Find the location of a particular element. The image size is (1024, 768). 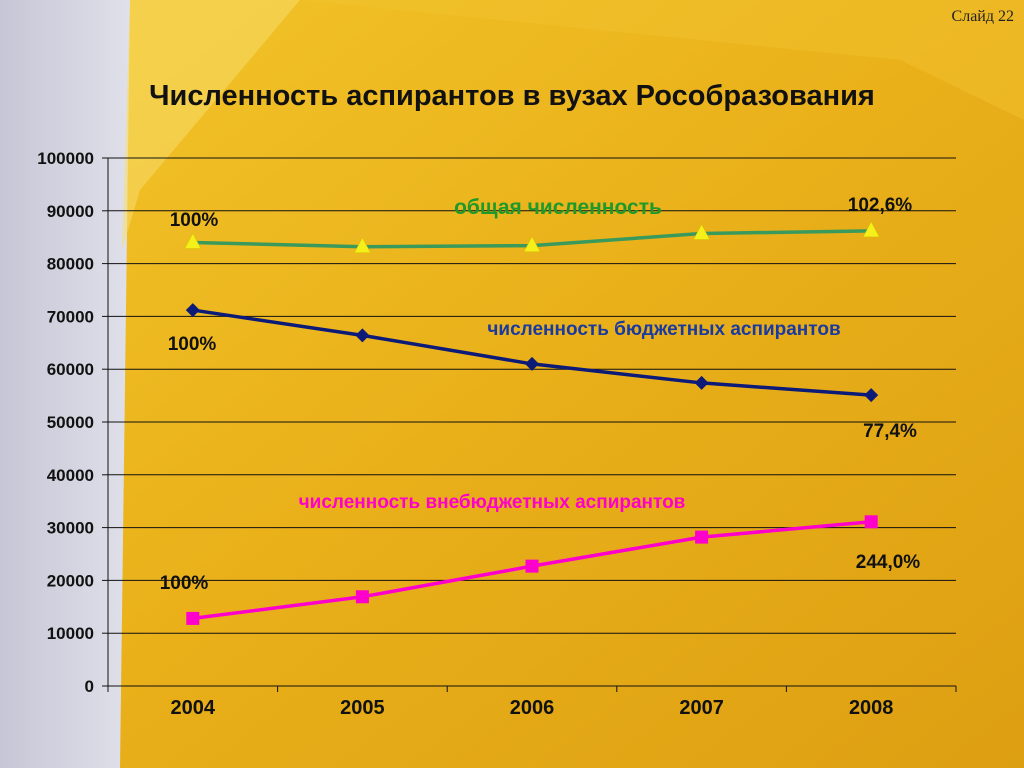

y-tick-label: 90000 is located at coordinates (70, 211).